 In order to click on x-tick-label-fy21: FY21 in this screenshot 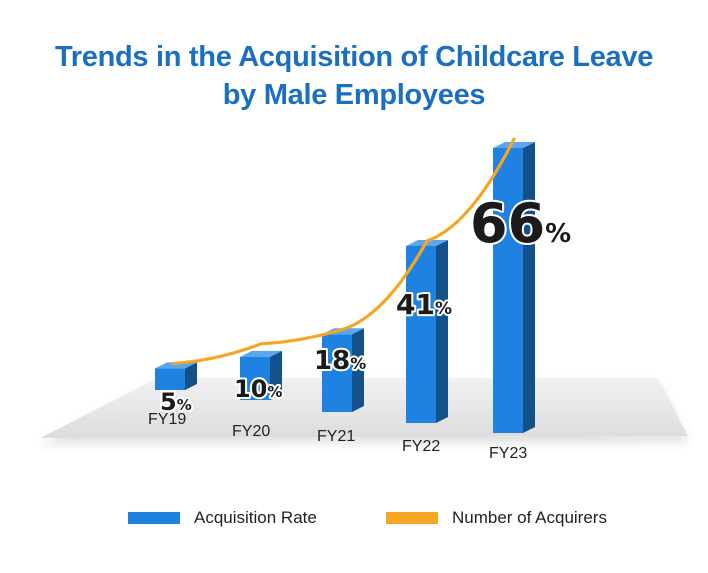, I will do `click(336, 436)`.